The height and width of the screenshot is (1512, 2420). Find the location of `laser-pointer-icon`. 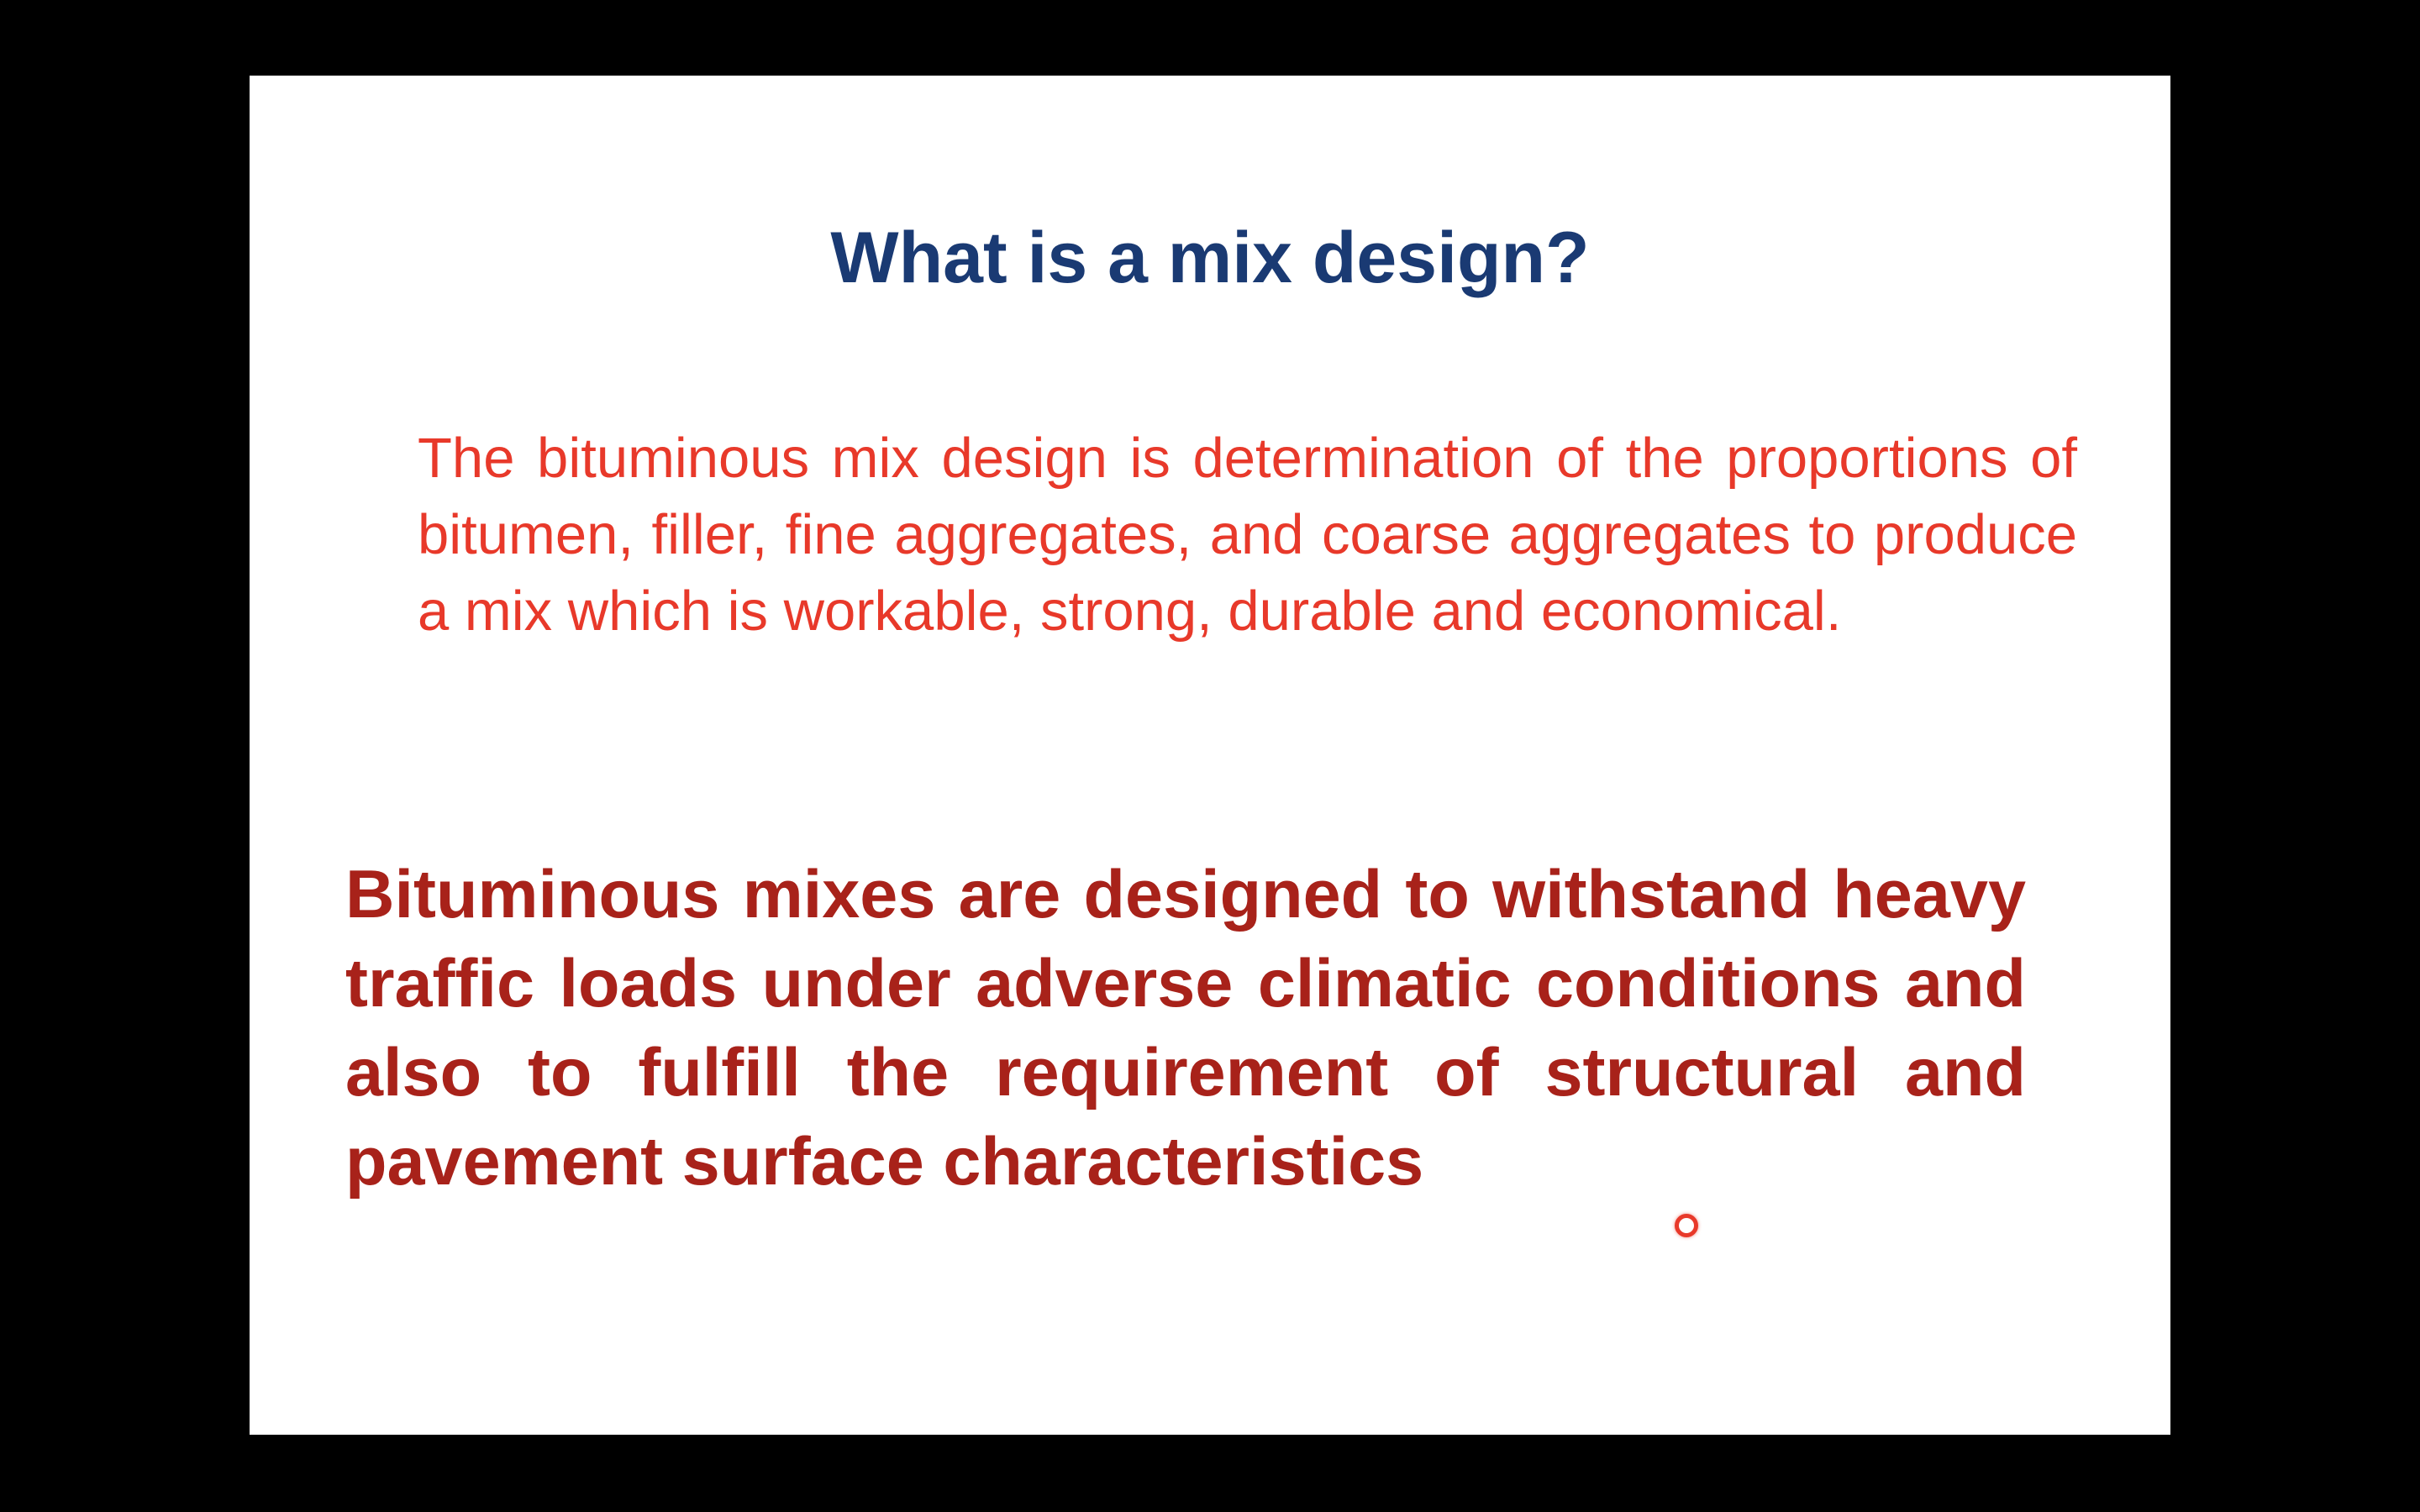

laser-pointer-icon is located at coordinates (1686, 1225).